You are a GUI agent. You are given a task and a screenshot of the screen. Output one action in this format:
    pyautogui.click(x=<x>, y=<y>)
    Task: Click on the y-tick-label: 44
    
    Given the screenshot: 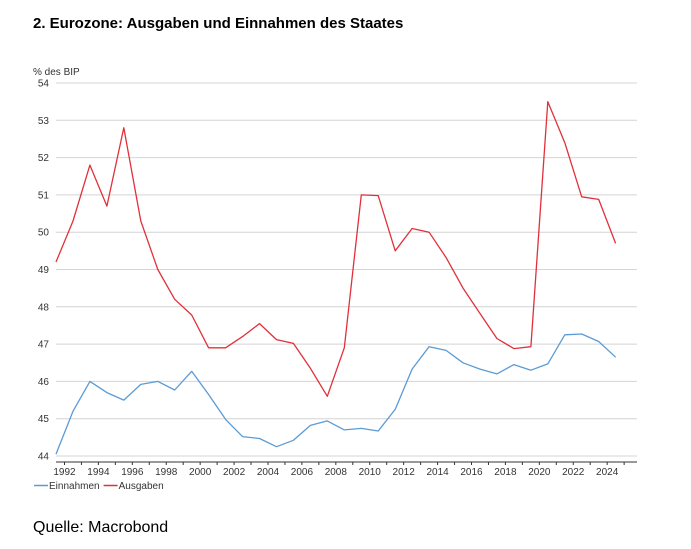 What is the action you would take?
    pyautogui.click(x=44, y=457)
    